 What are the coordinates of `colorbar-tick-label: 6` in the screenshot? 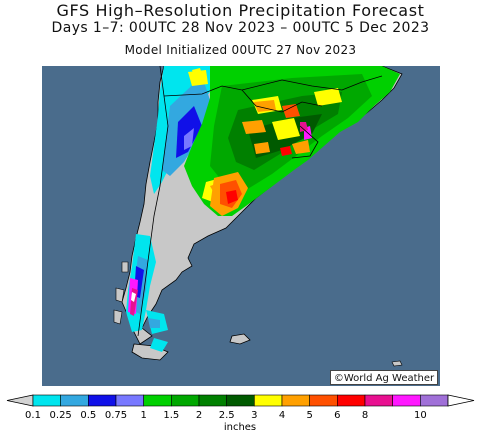 It's located at (337, 415).